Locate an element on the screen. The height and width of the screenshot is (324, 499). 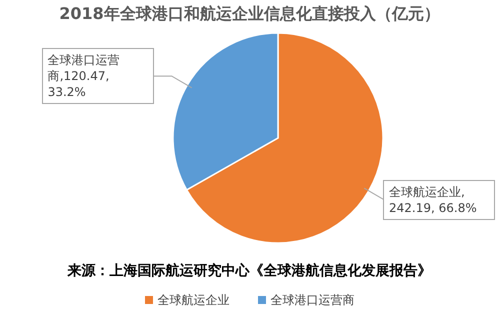
data-label: 全球航运企业, 242.19, 66.8% is located at coordinates (439, 200).